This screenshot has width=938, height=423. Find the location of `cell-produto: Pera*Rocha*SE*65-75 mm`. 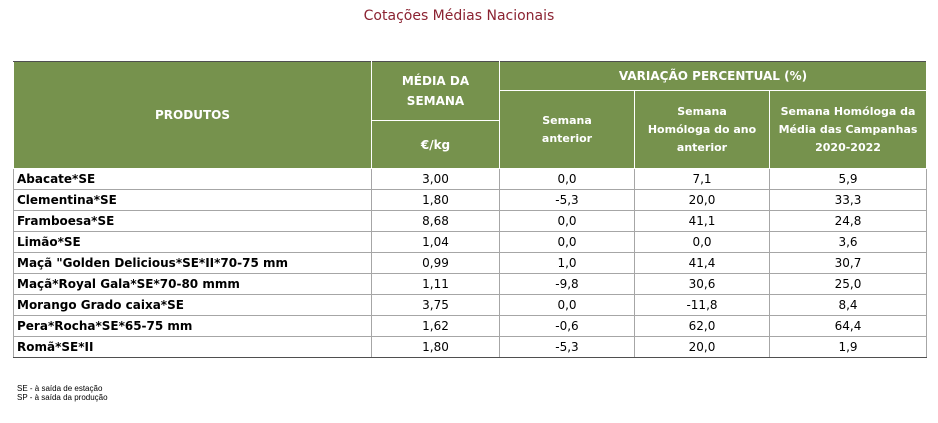

cell-produto: Pera*Rocha*SE*65-75 mm is located at coordinates (192, 326).